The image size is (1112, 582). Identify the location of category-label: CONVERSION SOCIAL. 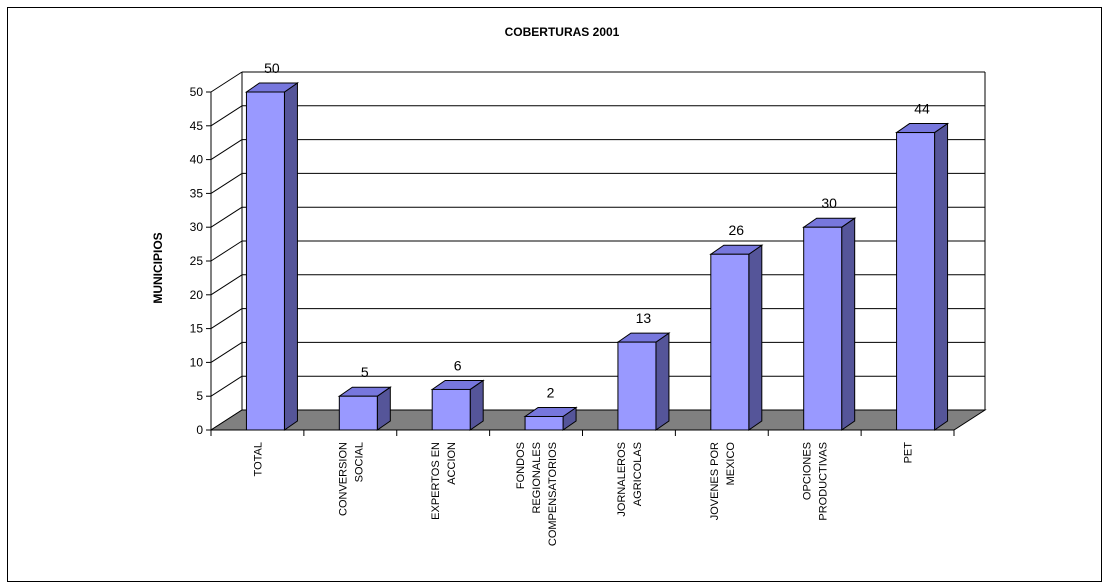
(351, 479).